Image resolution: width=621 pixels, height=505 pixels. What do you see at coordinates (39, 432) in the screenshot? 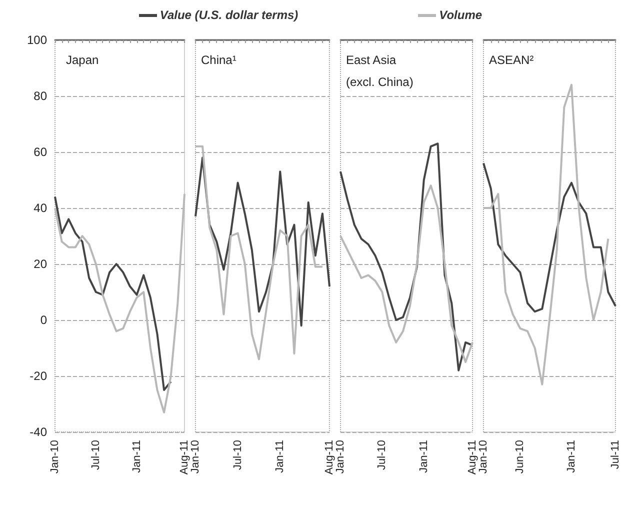
I see `y-tick-label: -40` at bounding box center [39, 432].